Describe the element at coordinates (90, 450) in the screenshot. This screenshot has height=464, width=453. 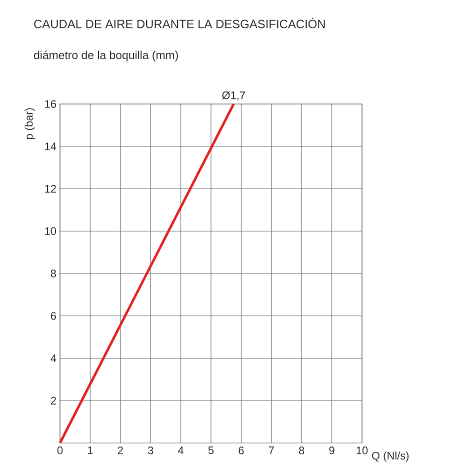
I see `x-tick-label: 1` at that location.